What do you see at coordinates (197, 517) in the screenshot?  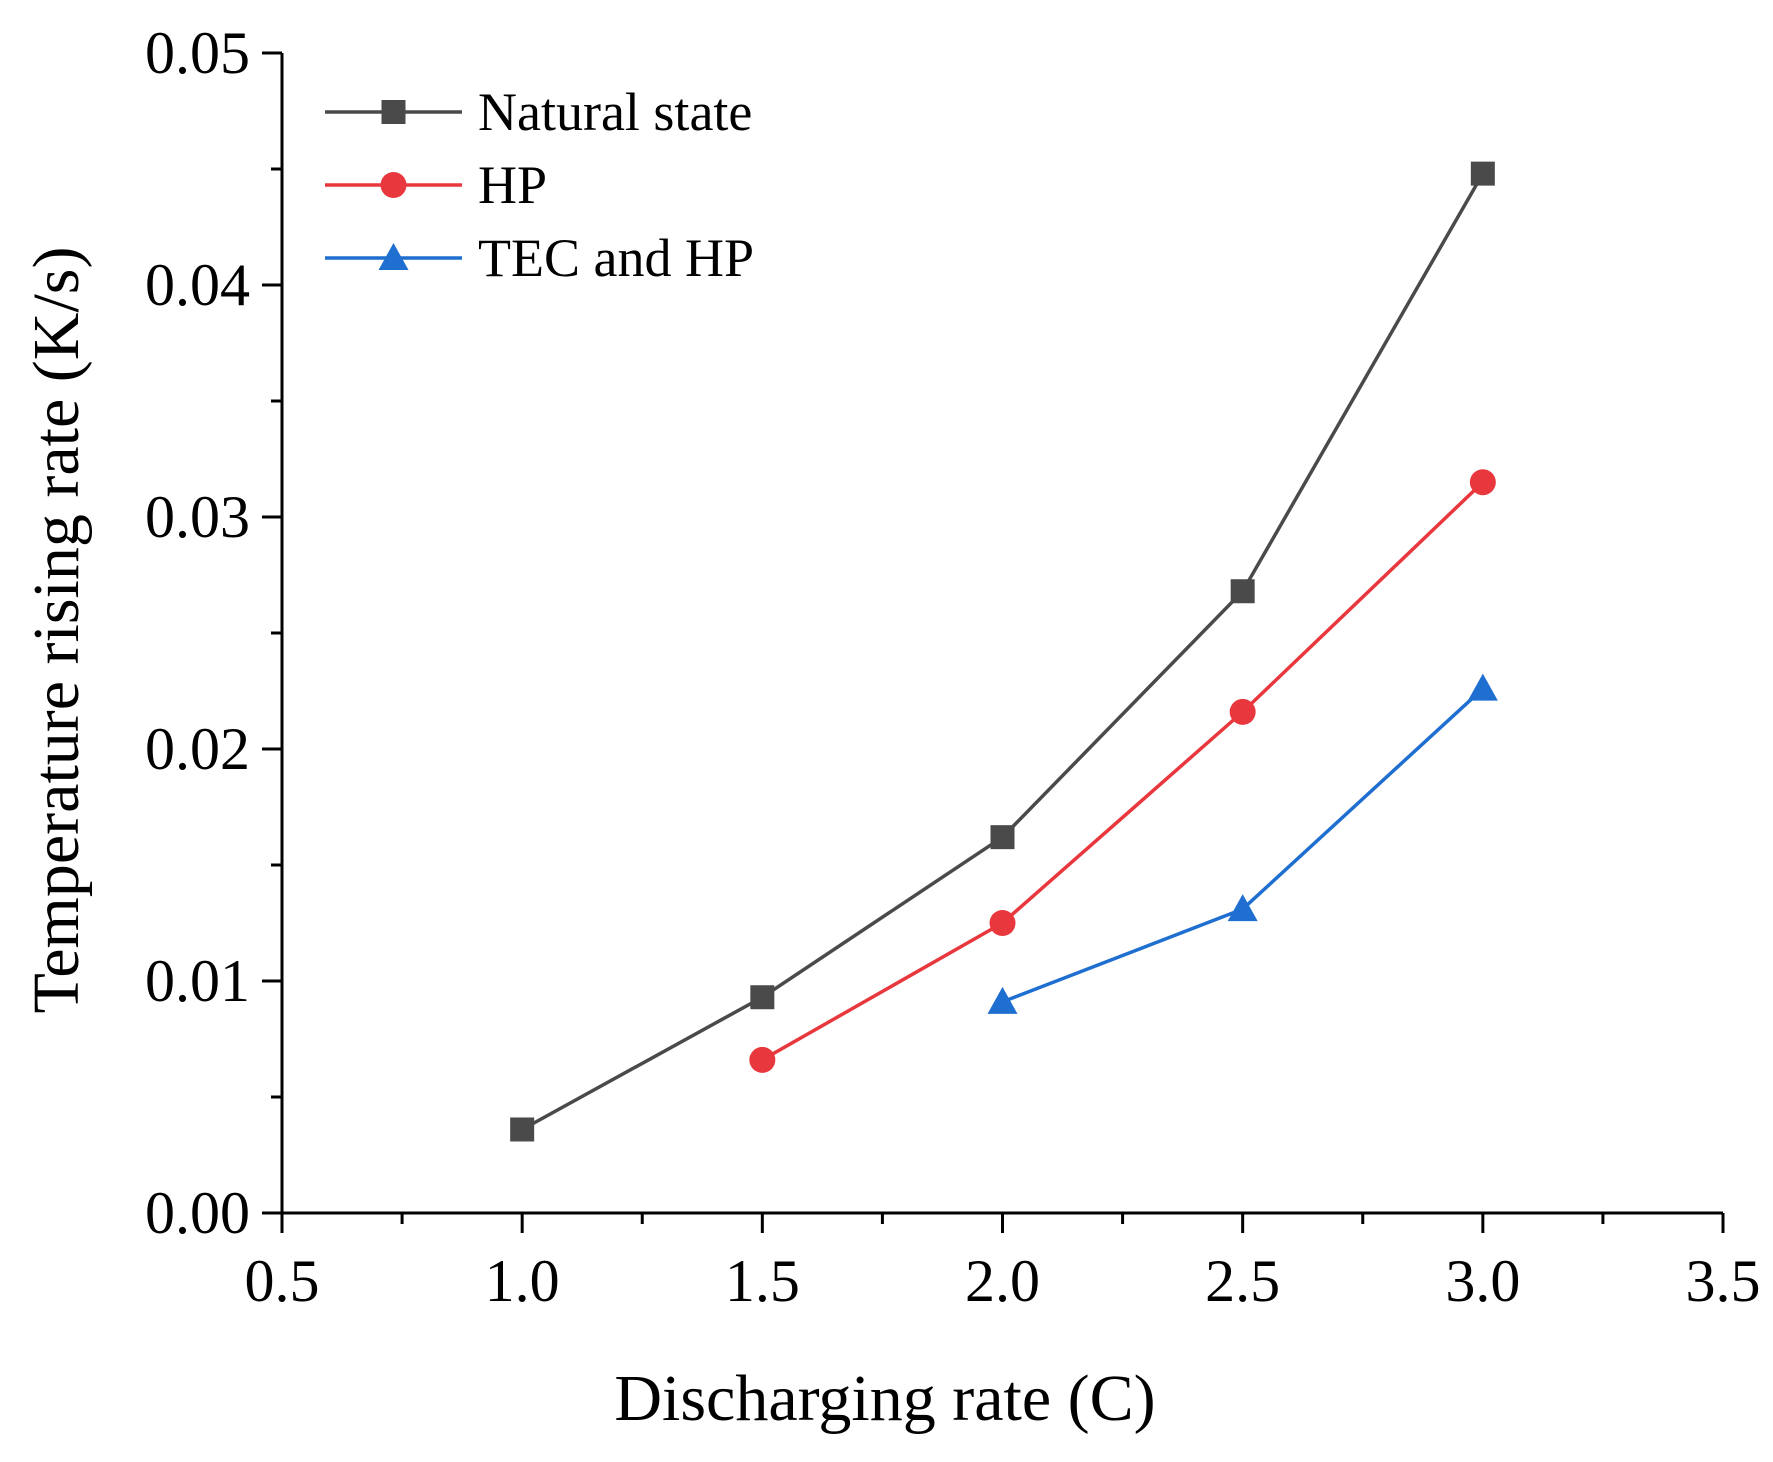 I see `y-tick-label-0.03: 0.03` at bounding box center [197, 517].